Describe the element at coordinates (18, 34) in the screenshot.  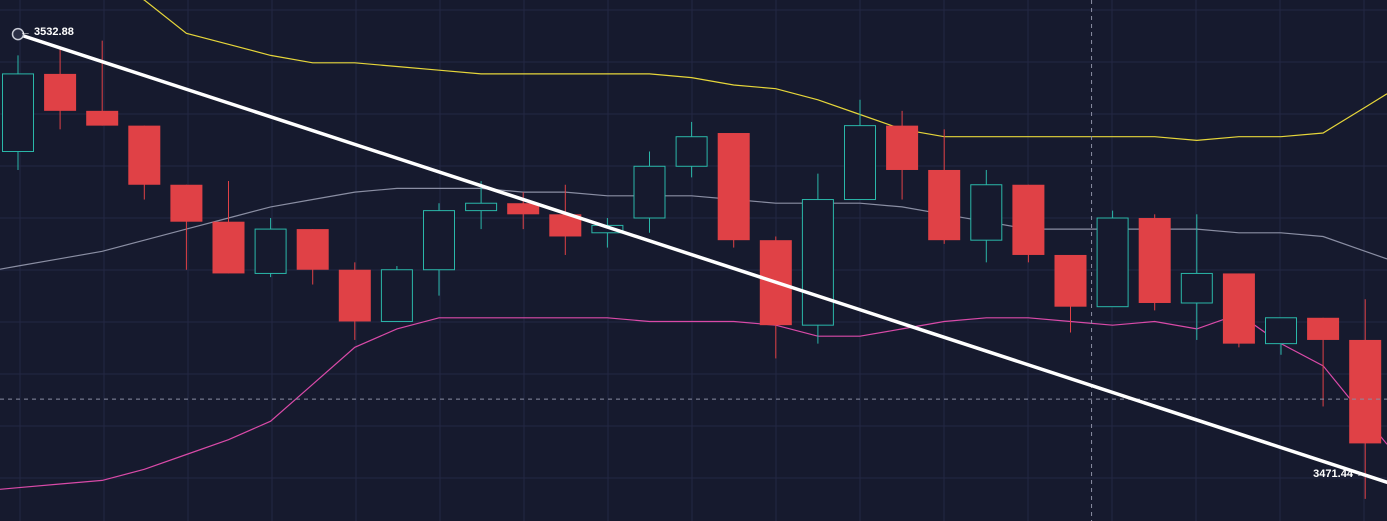
I see `trendline-start-handle` at that location.